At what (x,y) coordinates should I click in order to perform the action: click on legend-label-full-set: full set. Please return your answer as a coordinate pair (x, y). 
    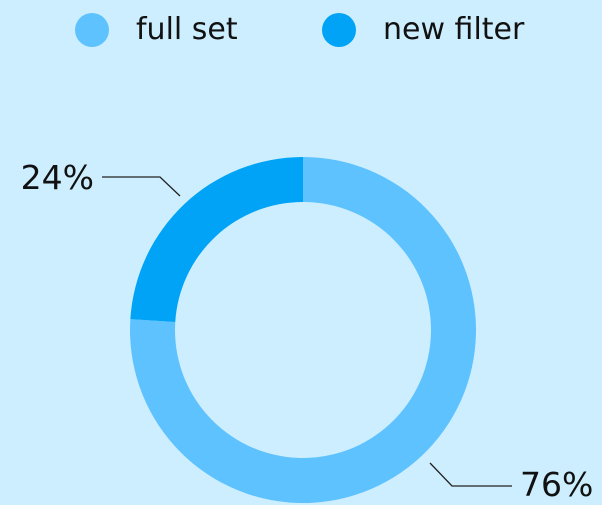
    Looking at the image, I should click on (187, 29).